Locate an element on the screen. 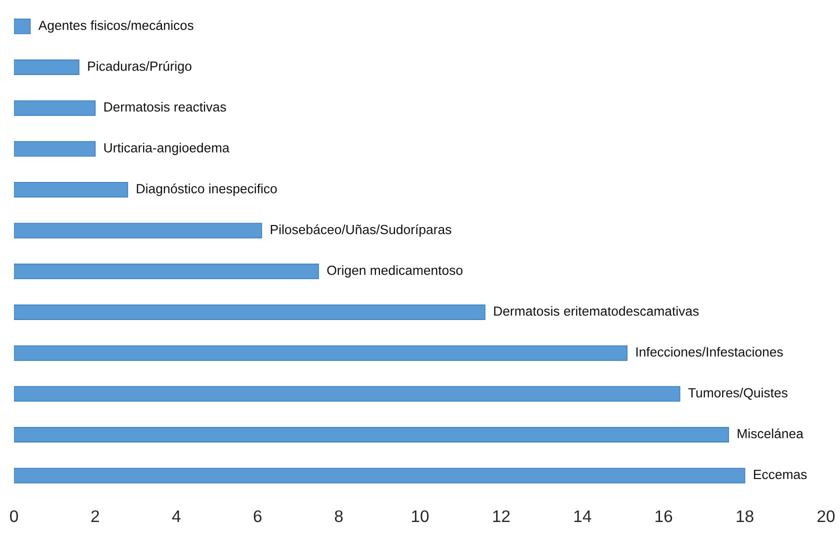 This screenshot has height=534, width=840. y-tick-label: Picaduras/Prúrigo is located at coordinates (140, 67).